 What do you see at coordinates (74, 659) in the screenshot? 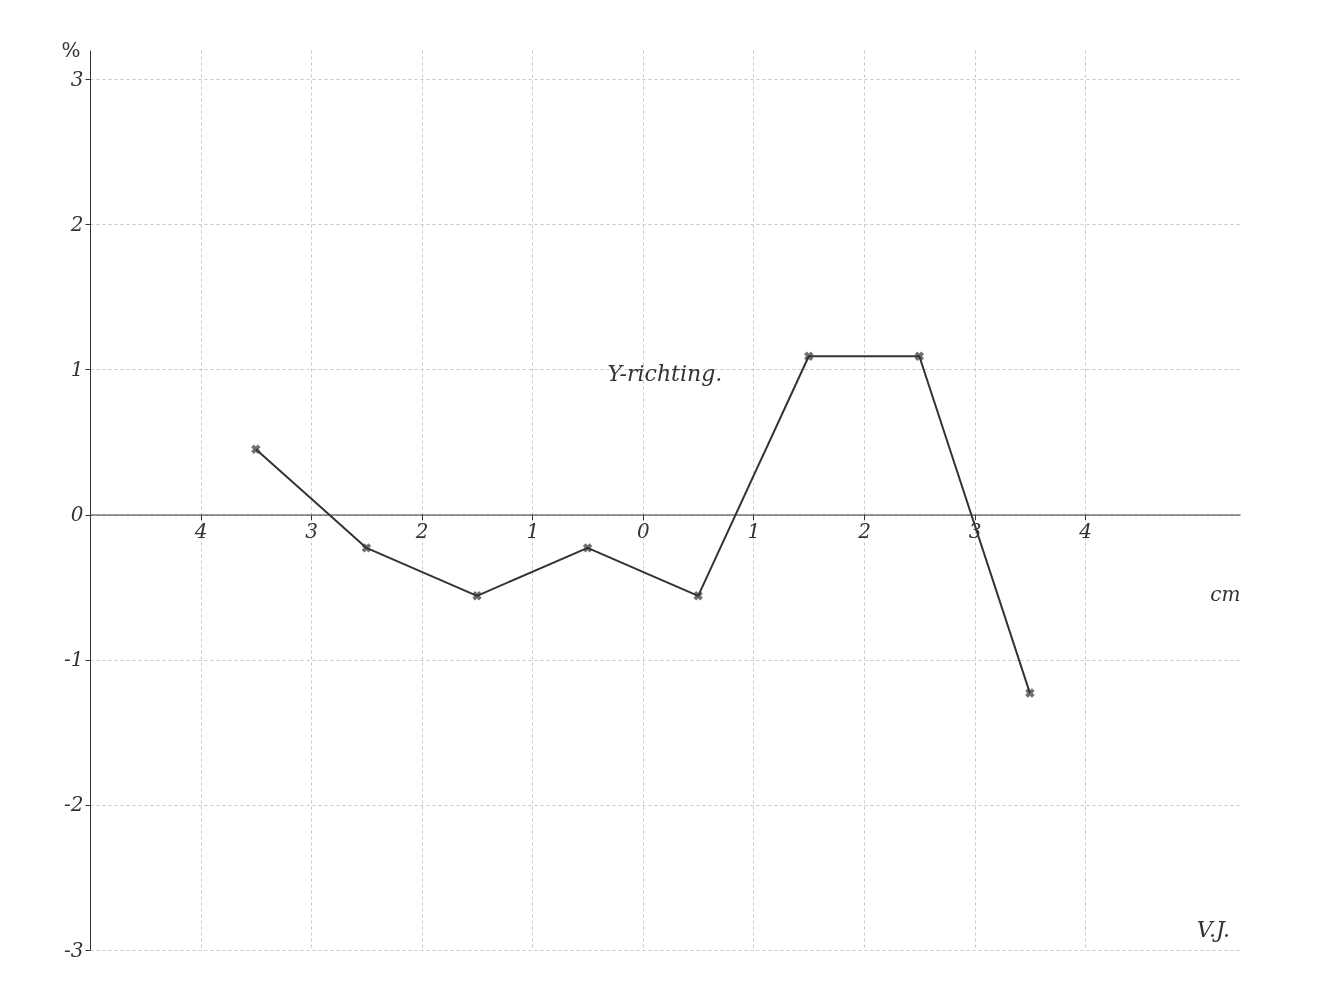
I see `y-tick-label: -1` at bounding box center [74, 659].